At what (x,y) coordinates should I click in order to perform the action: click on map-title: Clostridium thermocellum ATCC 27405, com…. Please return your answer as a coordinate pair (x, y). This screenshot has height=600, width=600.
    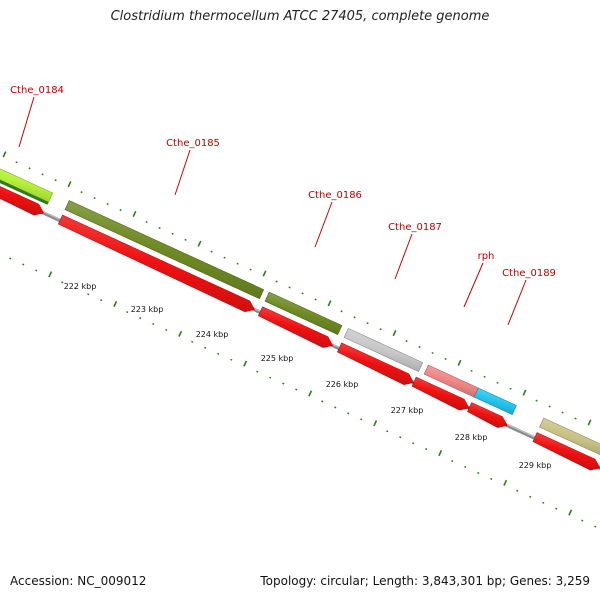
    Looking at the image, I should click on (300, 16).